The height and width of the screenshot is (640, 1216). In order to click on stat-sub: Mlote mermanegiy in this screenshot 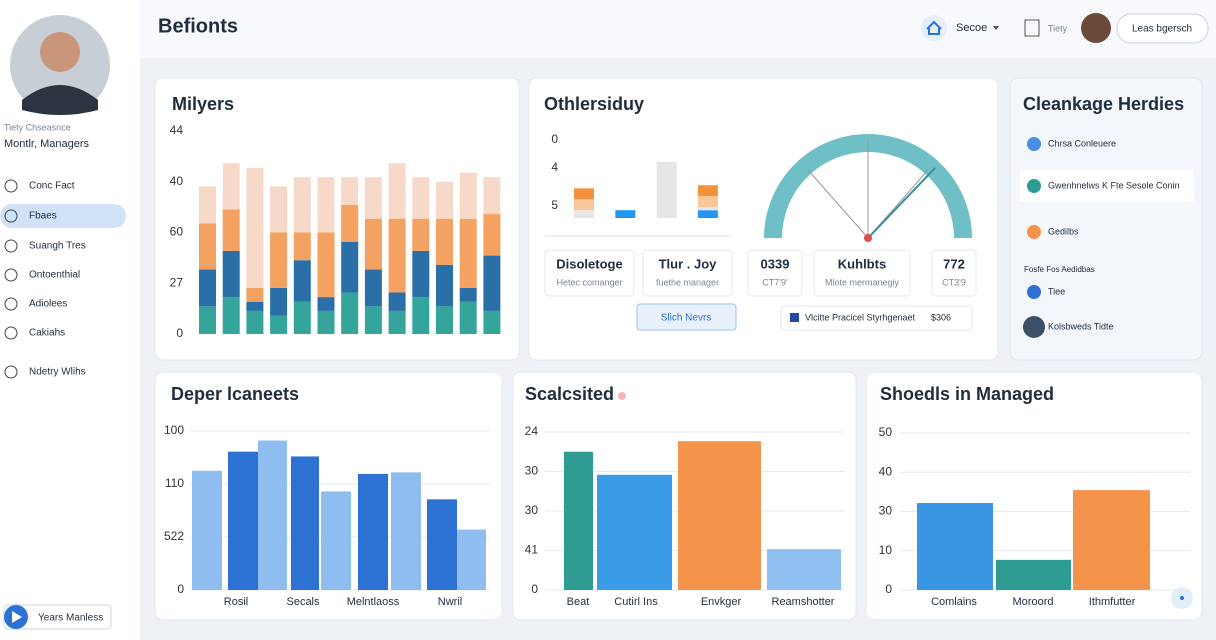, I will do `click(862, 282)`.